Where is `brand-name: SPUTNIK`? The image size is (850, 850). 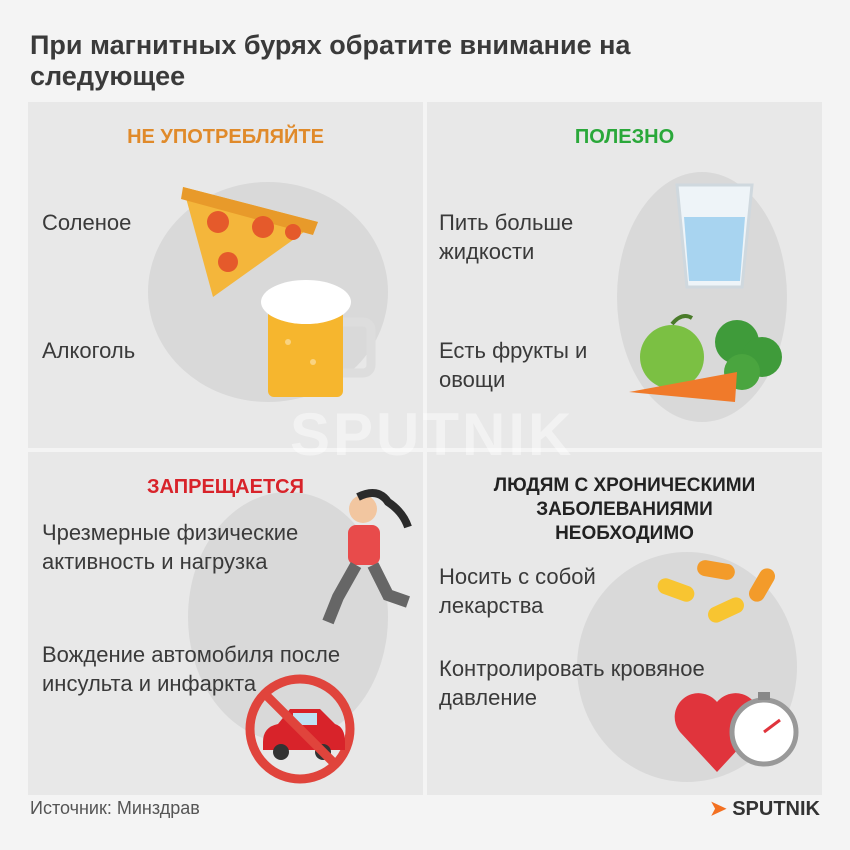
brand-name: SPUTNIK is located at coordinates (776, 809).